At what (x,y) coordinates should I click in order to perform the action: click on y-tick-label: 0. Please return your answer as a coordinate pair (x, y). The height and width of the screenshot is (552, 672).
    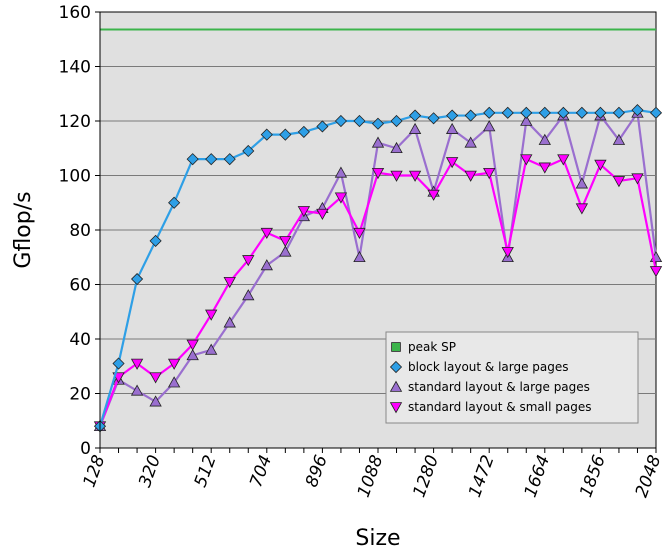
    Looking at the image, I should click on (85, 449).